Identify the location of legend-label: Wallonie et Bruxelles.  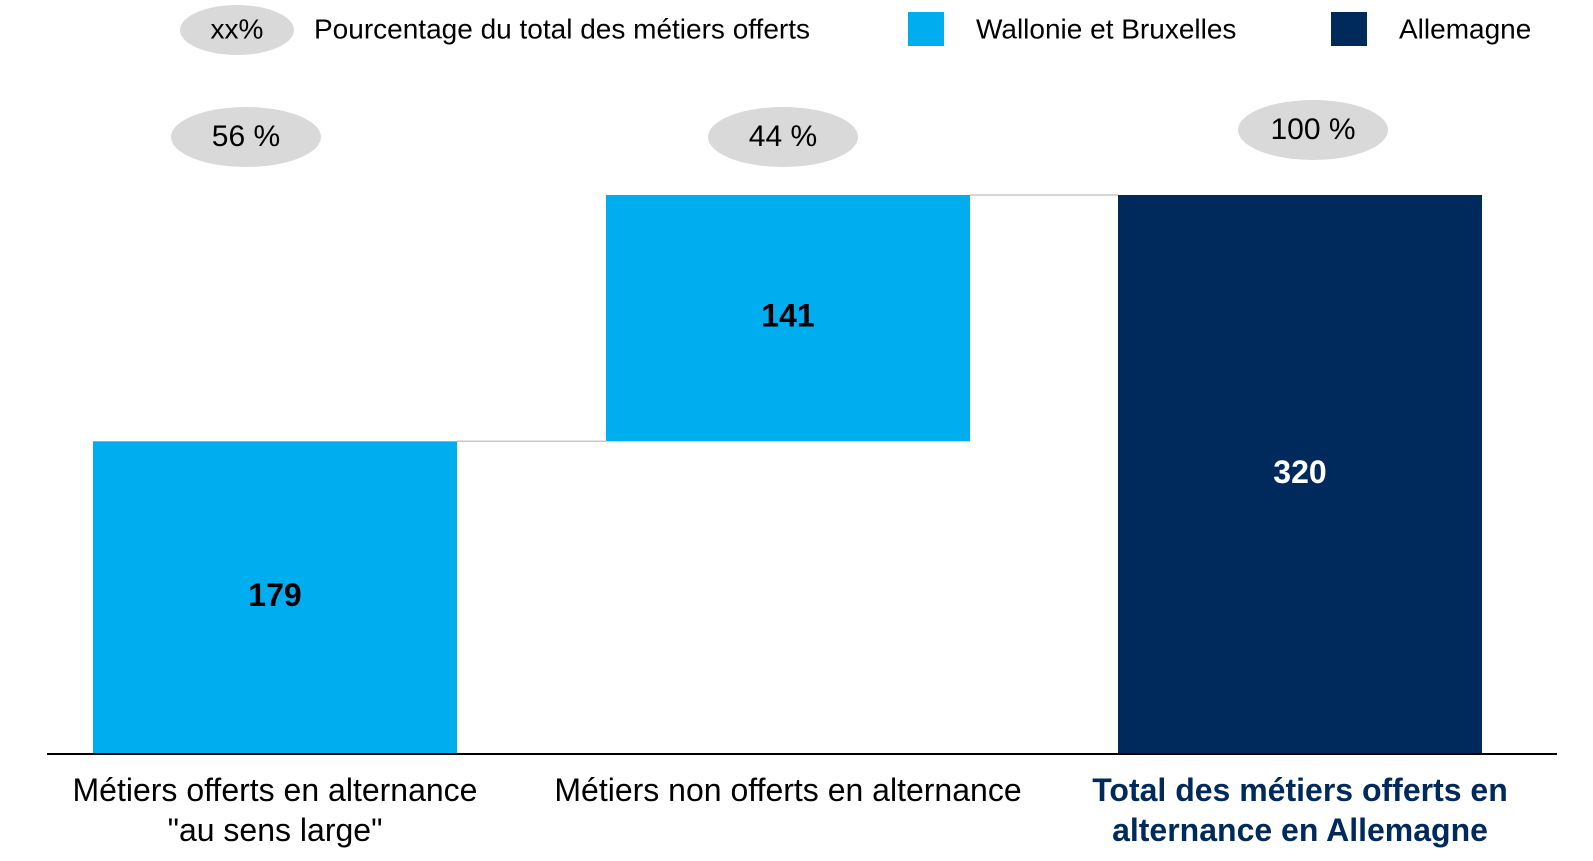
(1106, 28).